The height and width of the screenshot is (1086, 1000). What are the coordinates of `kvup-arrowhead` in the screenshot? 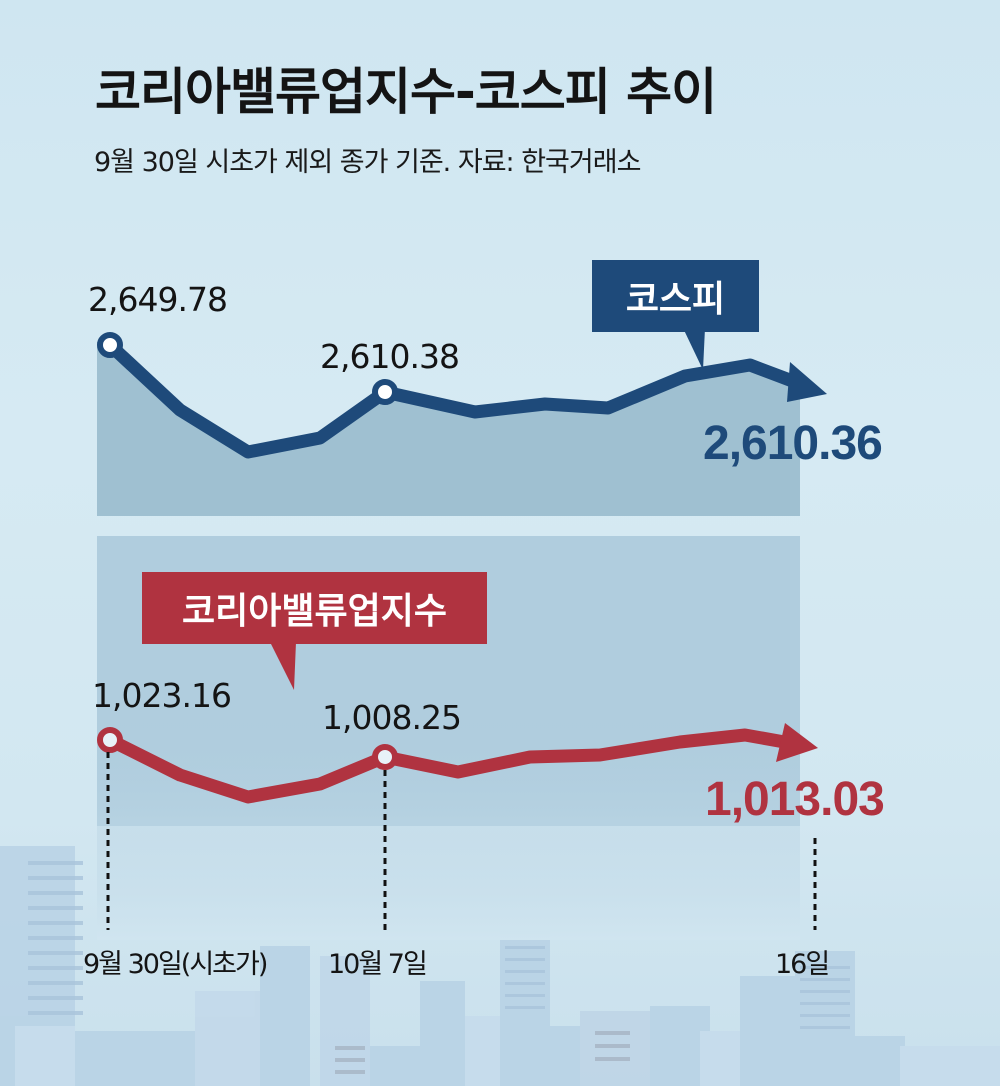 It's located at (797, 742).